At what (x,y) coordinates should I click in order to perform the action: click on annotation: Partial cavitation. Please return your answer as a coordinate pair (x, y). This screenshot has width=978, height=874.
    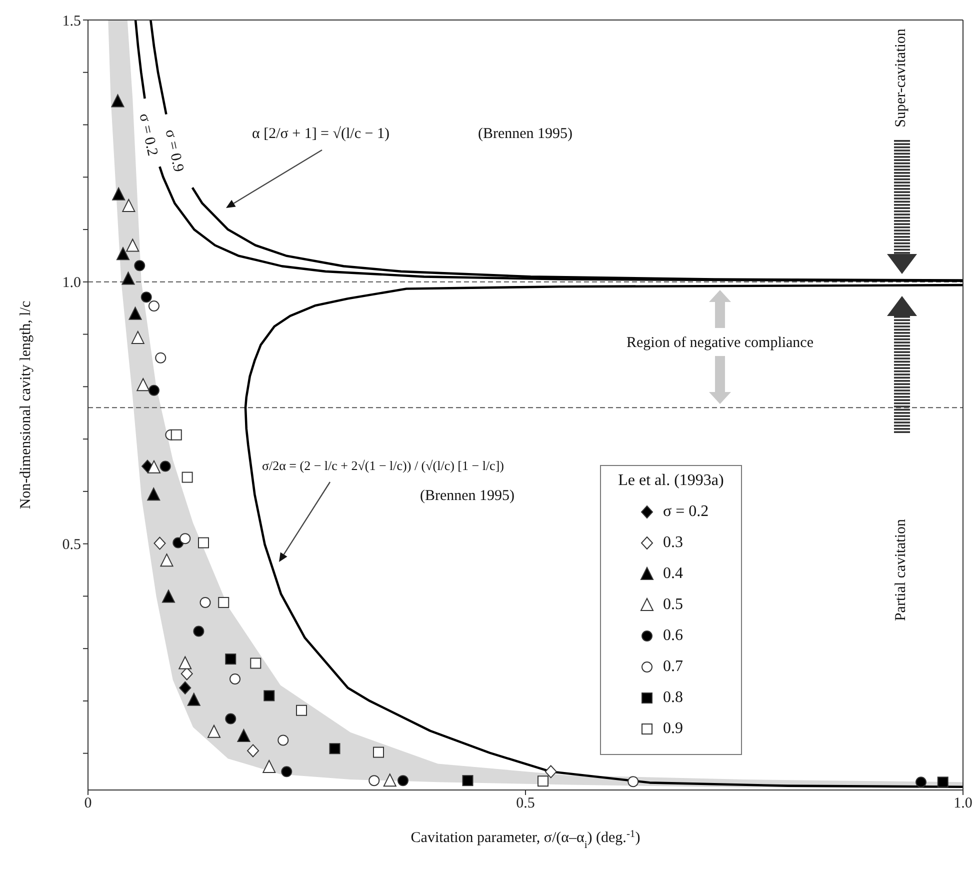
    Looking at the image, I should click on (901, 570).